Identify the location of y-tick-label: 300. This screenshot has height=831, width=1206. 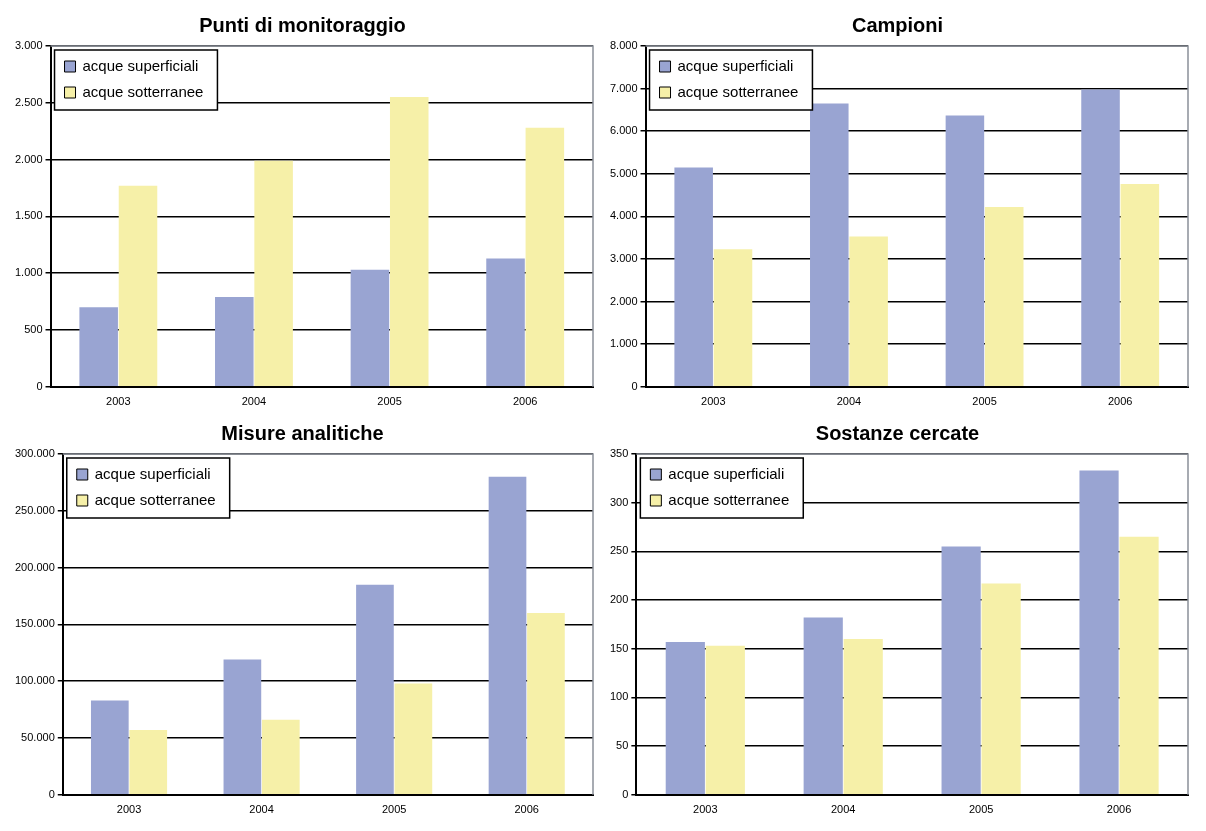
(619, 501).